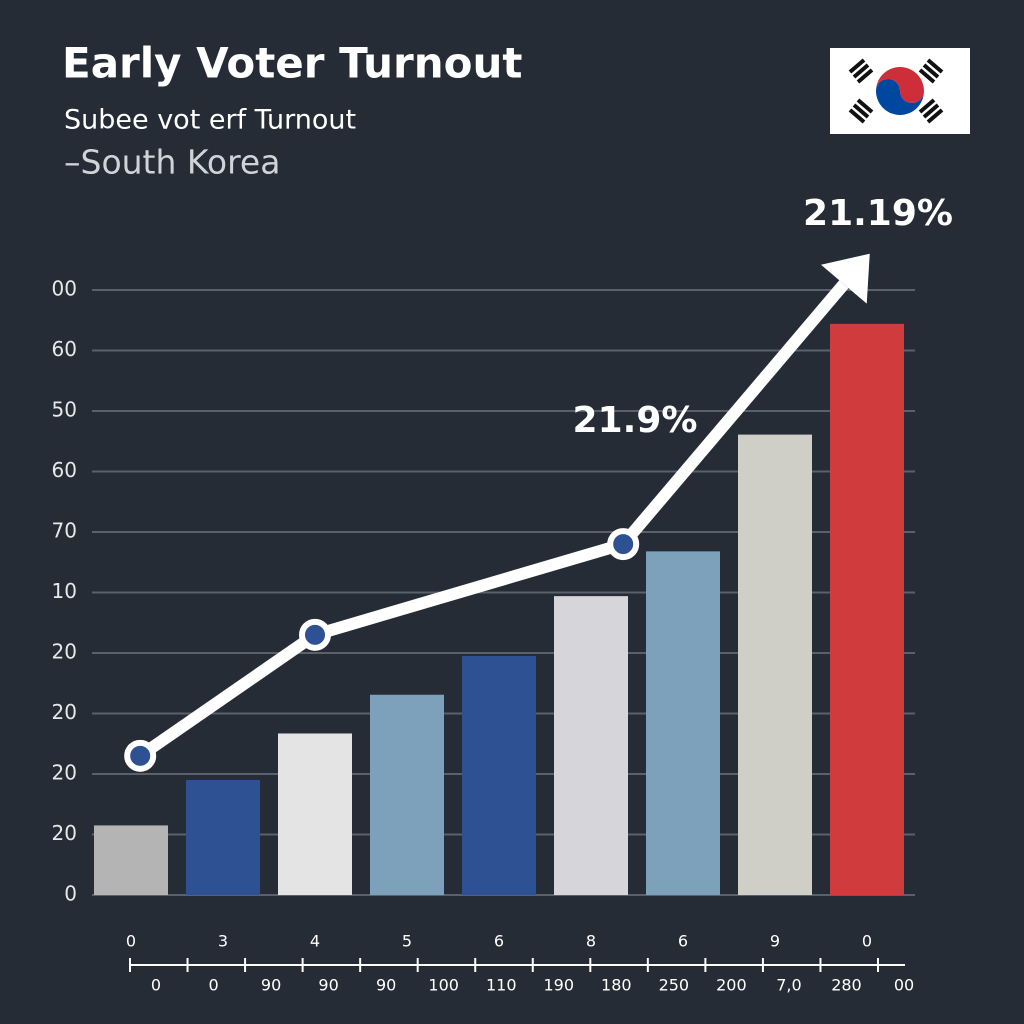  Describe the element at coordinates (674, 985) in the screenshot. I see `x2-tick-label: 250` at that location.